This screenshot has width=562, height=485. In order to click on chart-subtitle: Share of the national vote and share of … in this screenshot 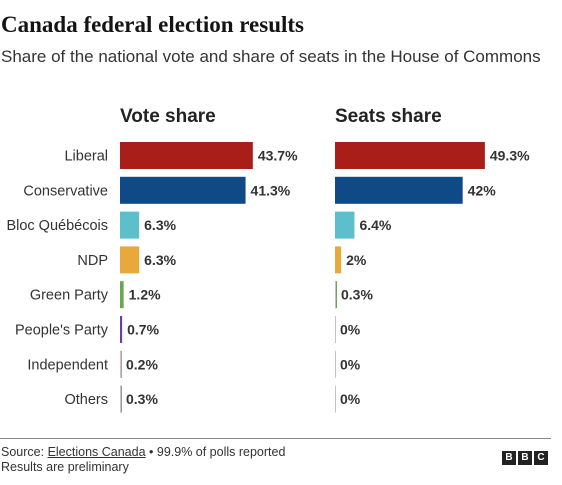, I will do `click(271, 56)`.